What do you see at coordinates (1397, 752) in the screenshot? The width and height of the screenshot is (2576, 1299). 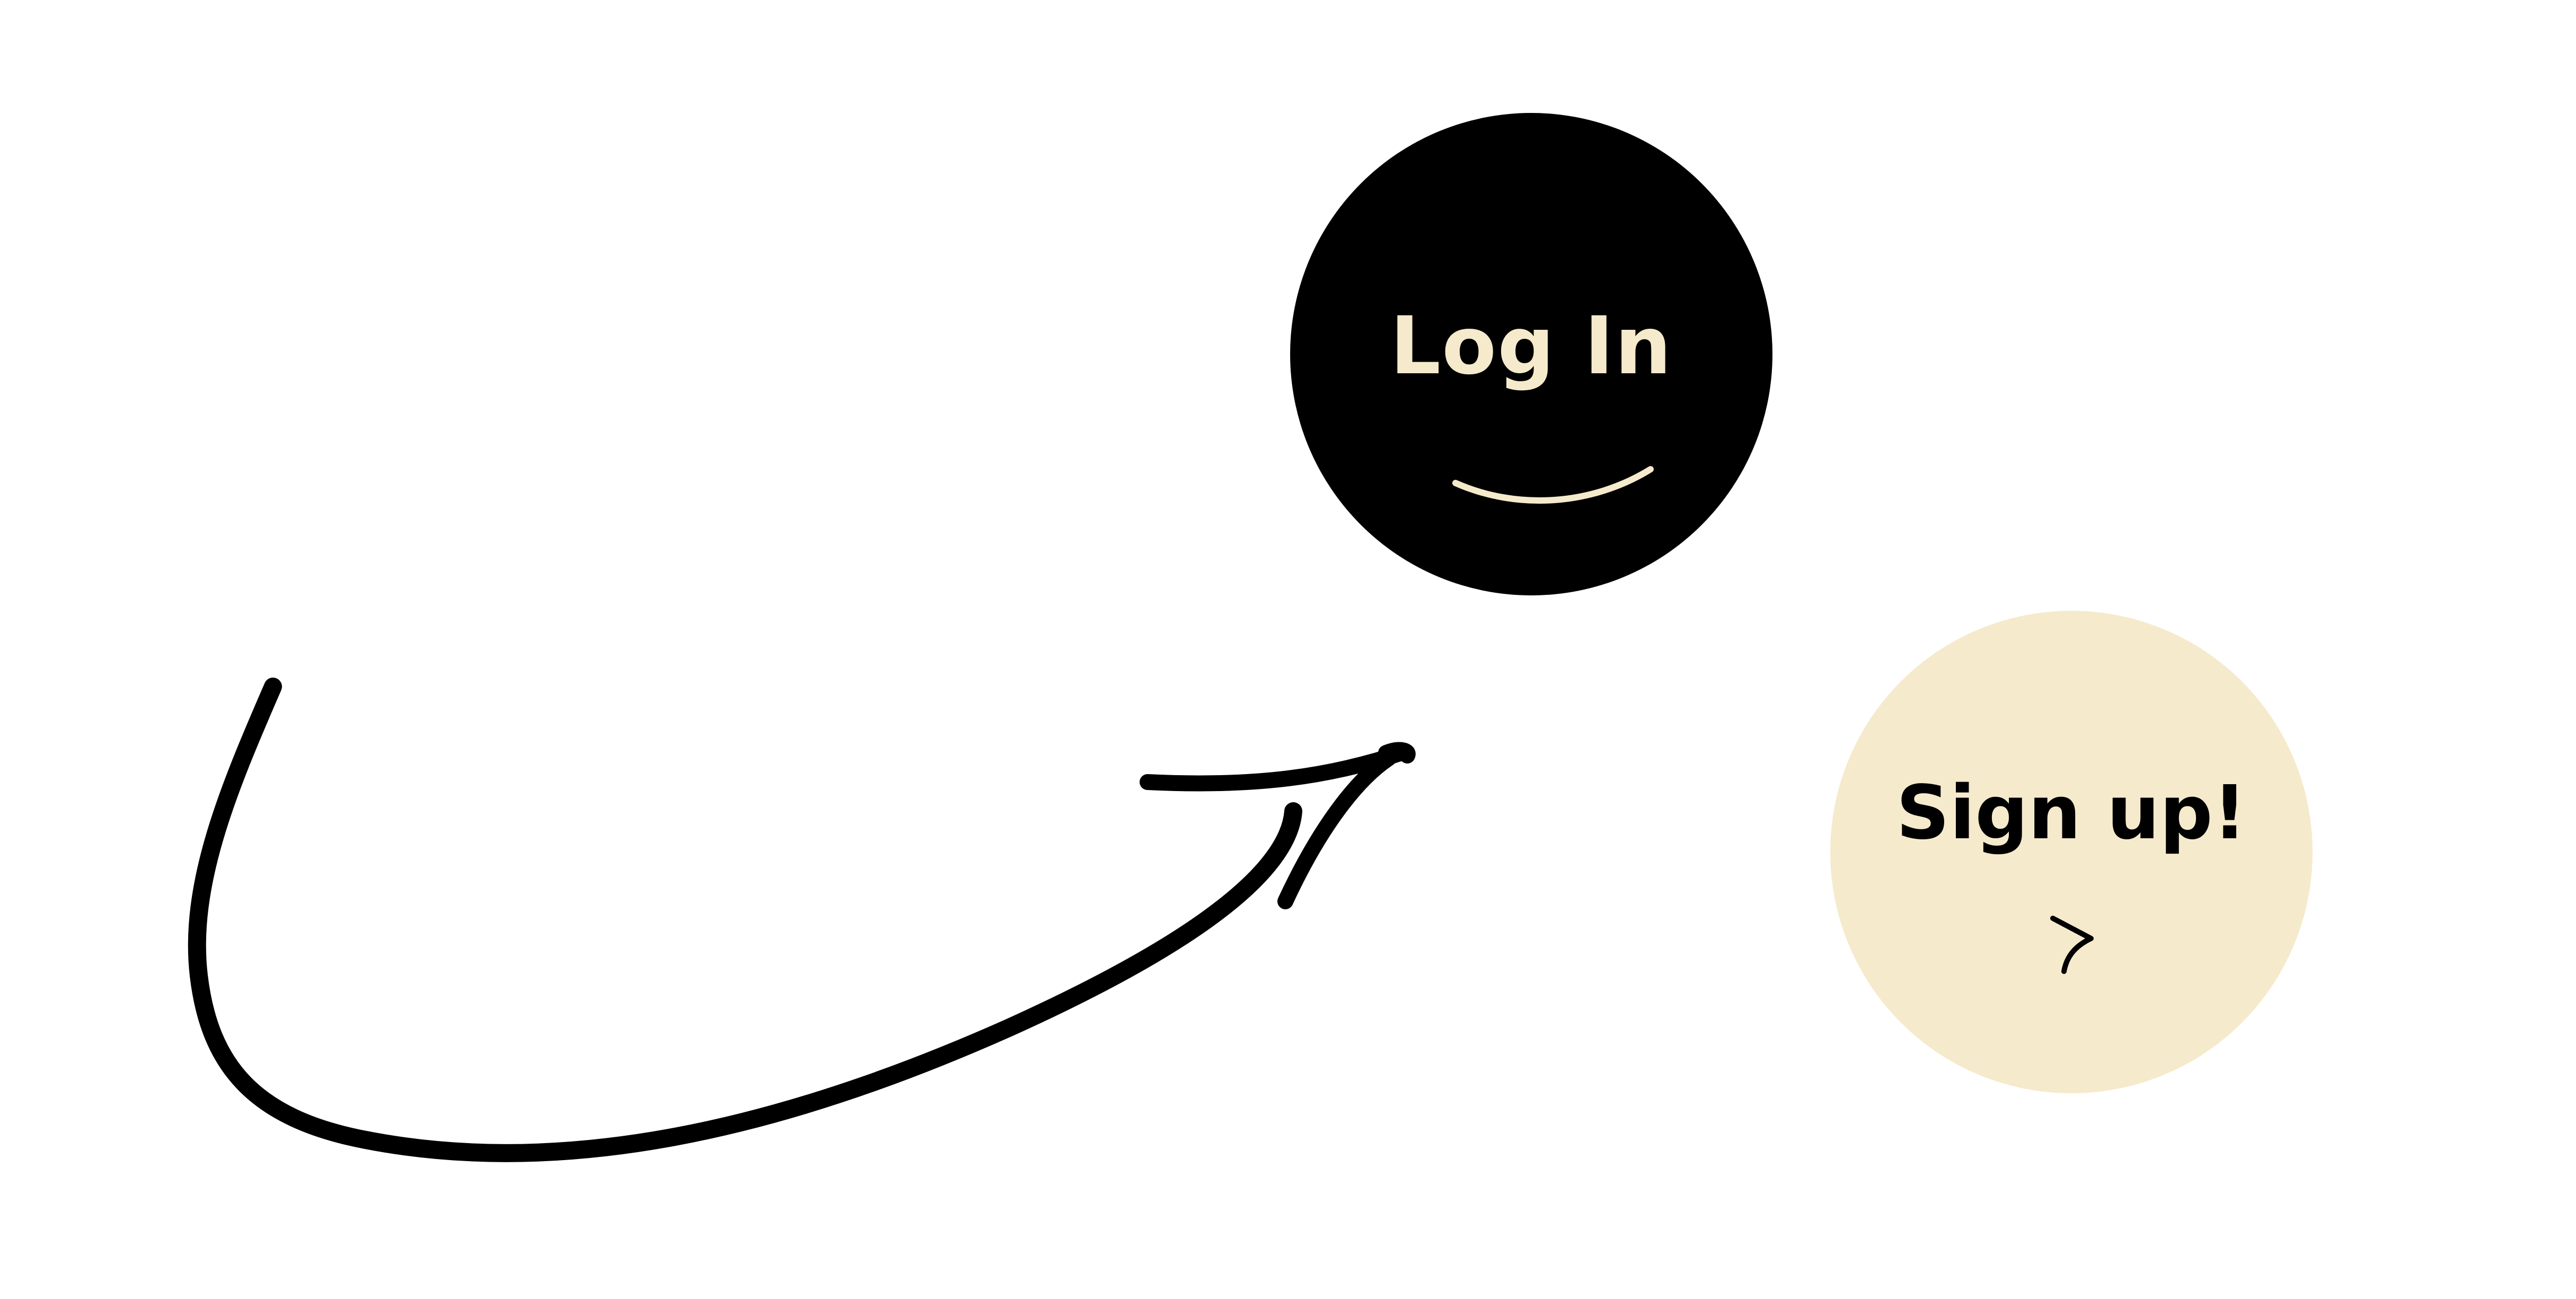 I see `arrow-head-tip` at bounding box center [1397, 752].